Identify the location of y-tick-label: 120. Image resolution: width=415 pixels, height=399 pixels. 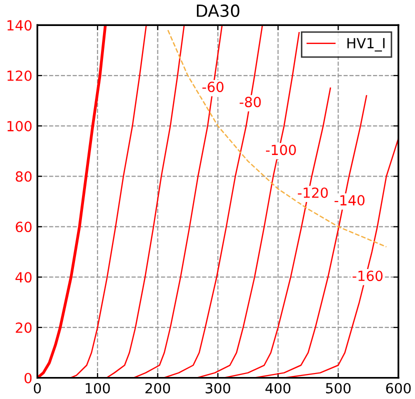
(20, 75).